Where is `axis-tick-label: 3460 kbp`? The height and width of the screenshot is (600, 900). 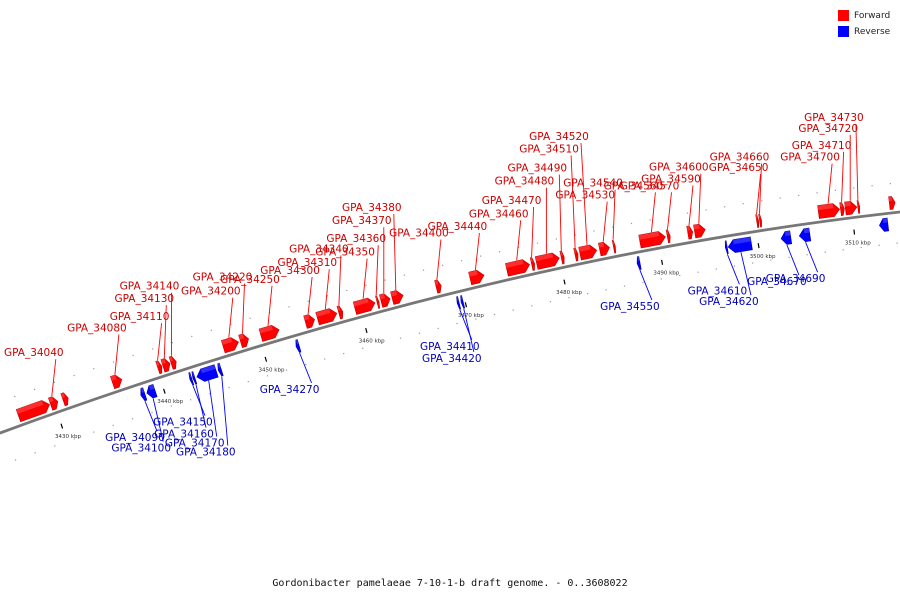
axis-tick-label: 3460 kbp is located at coordinates (372, 342).